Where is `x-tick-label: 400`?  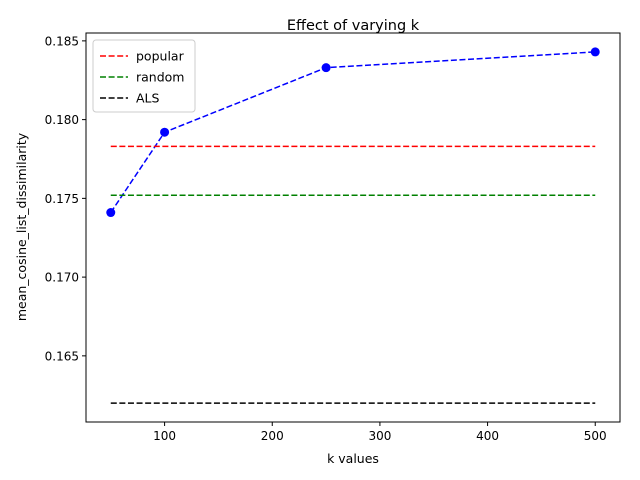
x-tick-label: 400 is located at coordinates (487, 436).